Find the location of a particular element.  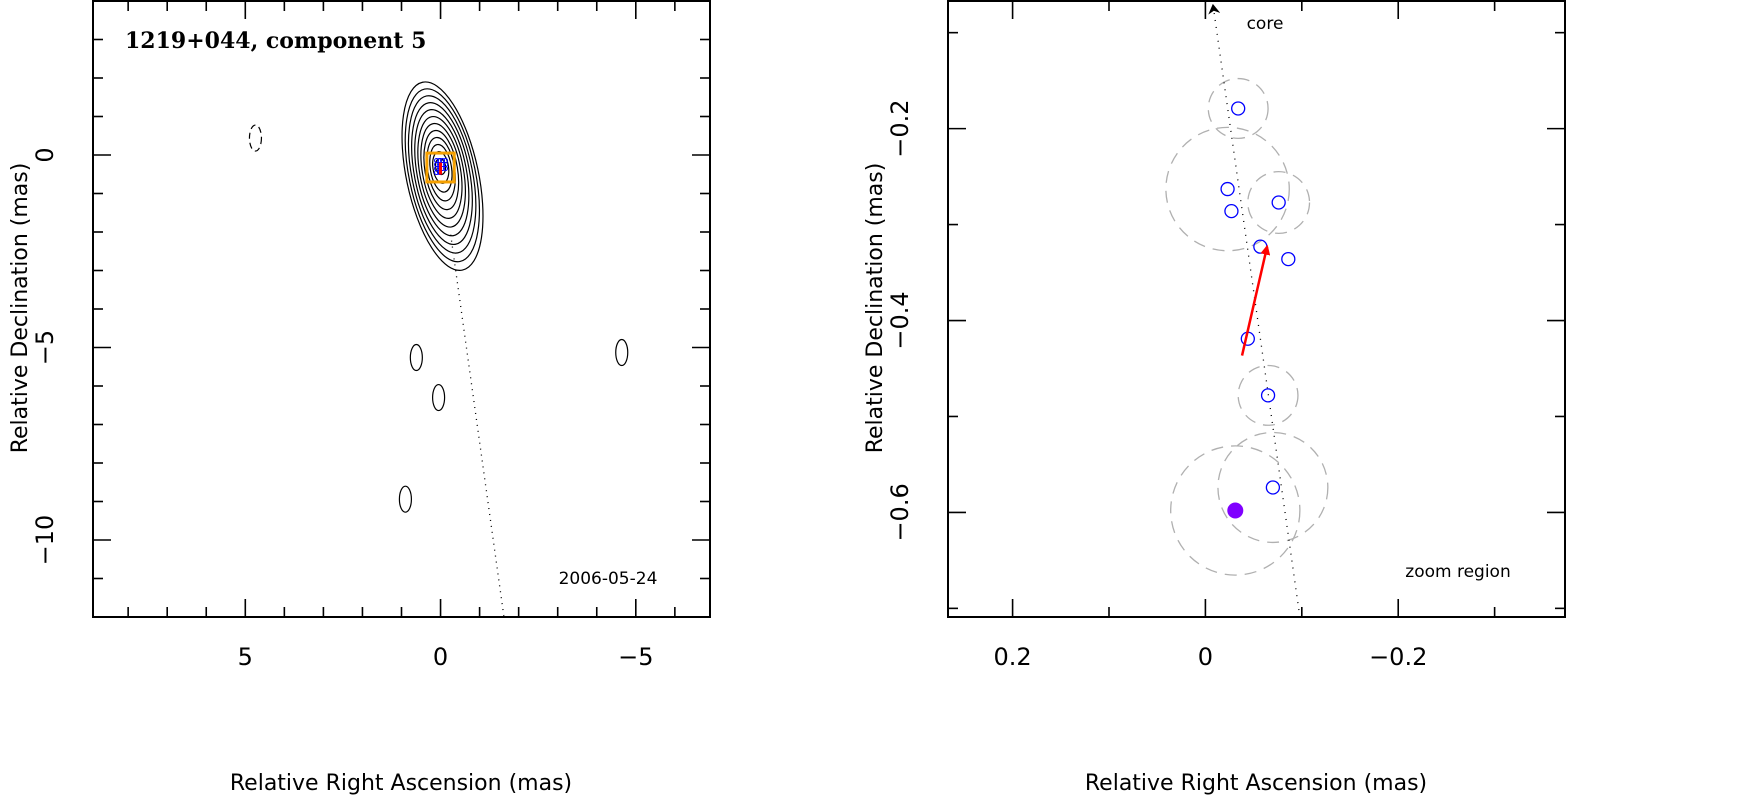

x-tick-label: 5 is located at coordinates (245, 657).